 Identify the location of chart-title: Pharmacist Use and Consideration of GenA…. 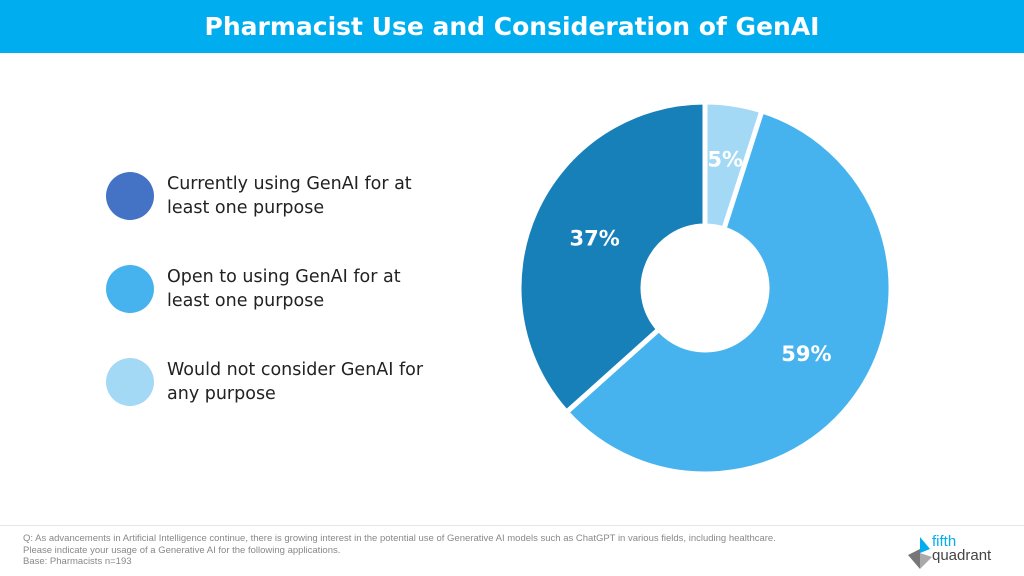
(512, 26).